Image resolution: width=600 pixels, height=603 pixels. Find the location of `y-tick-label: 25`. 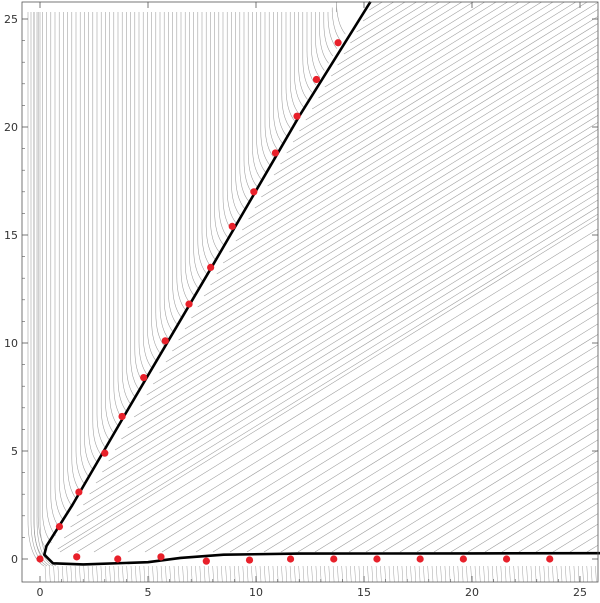

y-tick-label: 25 is located at coordinates (11, 19).